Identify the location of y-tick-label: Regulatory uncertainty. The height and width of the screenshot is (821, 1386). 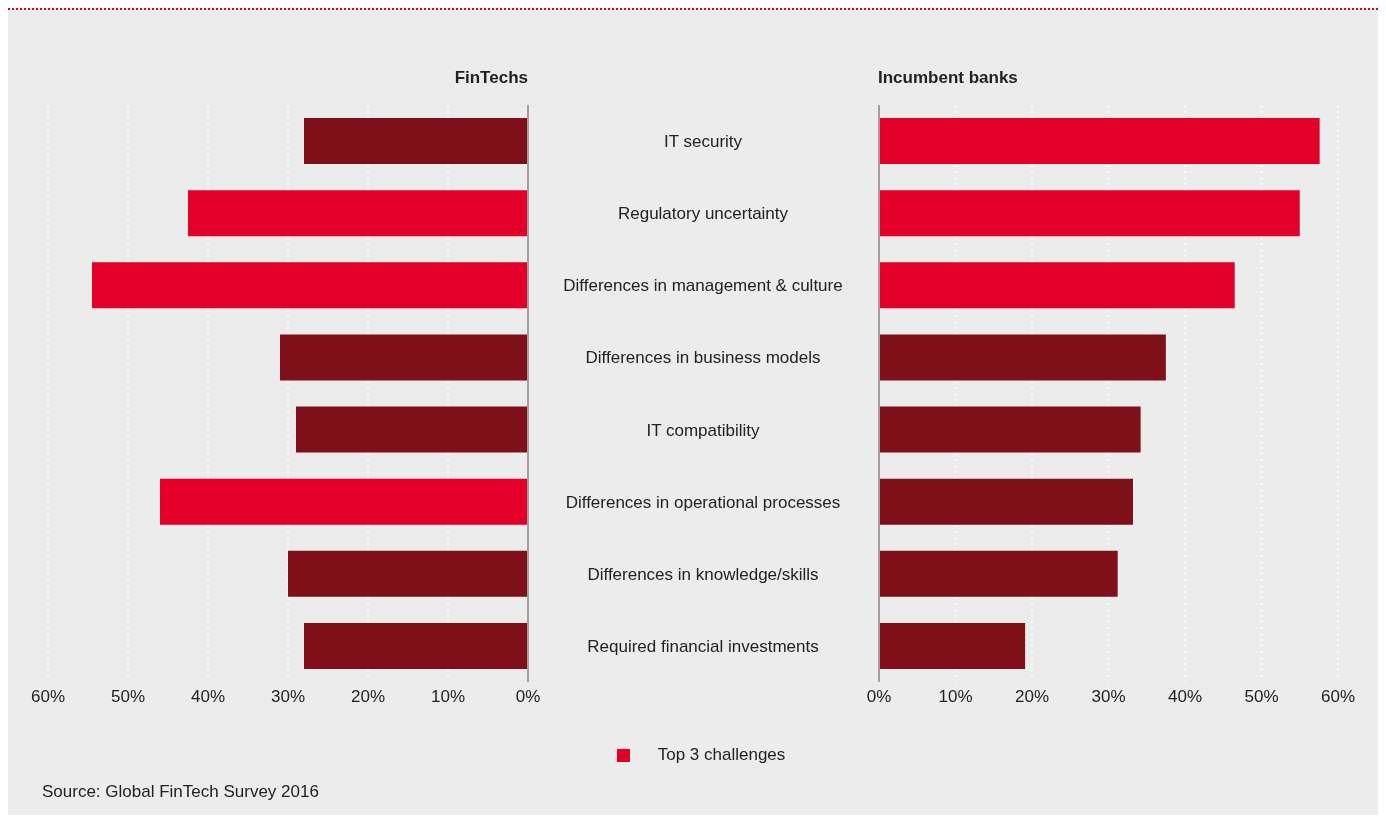
(703, 214).